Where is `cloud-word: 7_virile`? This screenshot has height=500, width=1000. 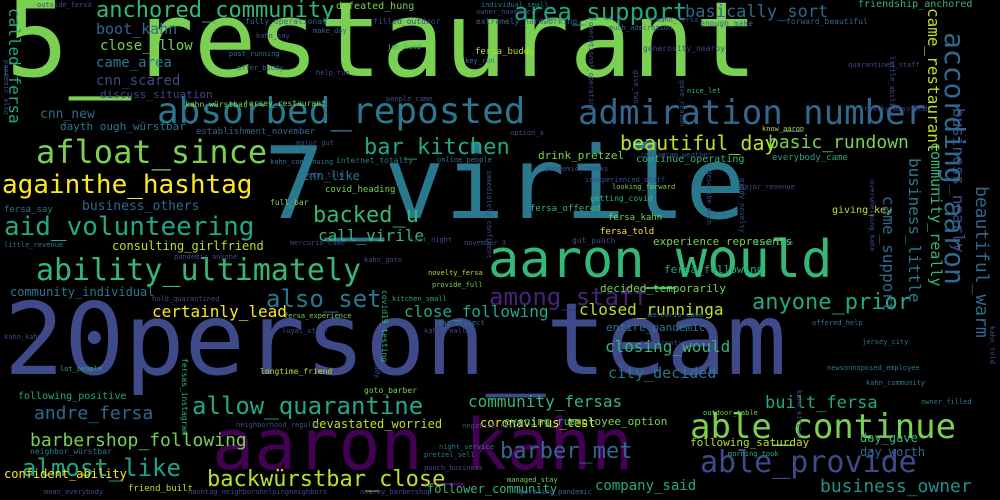
cloud-word: 7_virile is located at coordinates (505, 183).